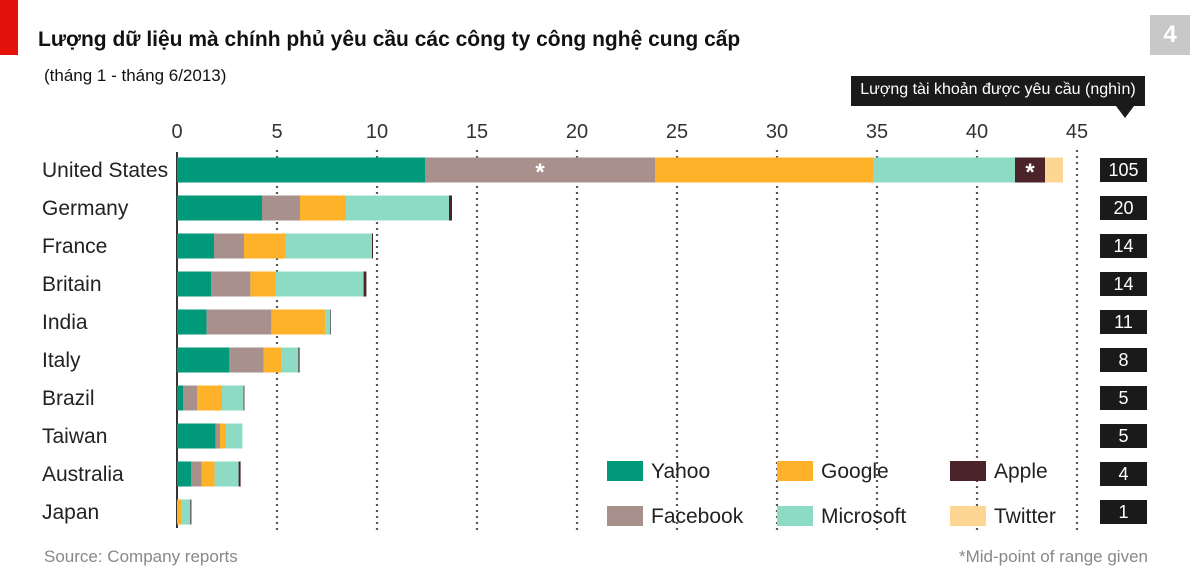 The image size is (1190, 574). I want to click on legend-item-microsoft: Microsoft, so click(841, 517).